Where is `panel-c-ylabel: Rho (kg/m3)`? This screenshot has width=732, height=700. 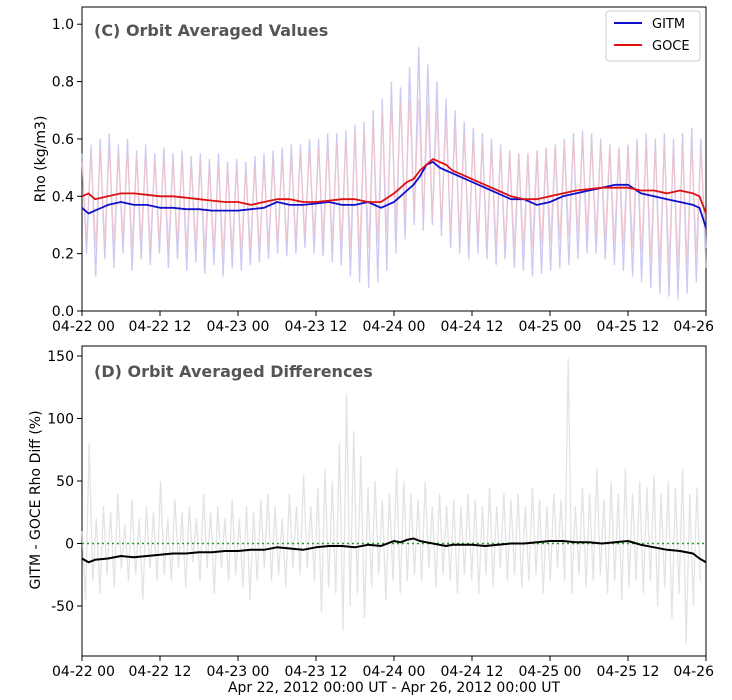
panel-c-ylabel: Rho (kg/m3) is located at coordinates (41, 159).